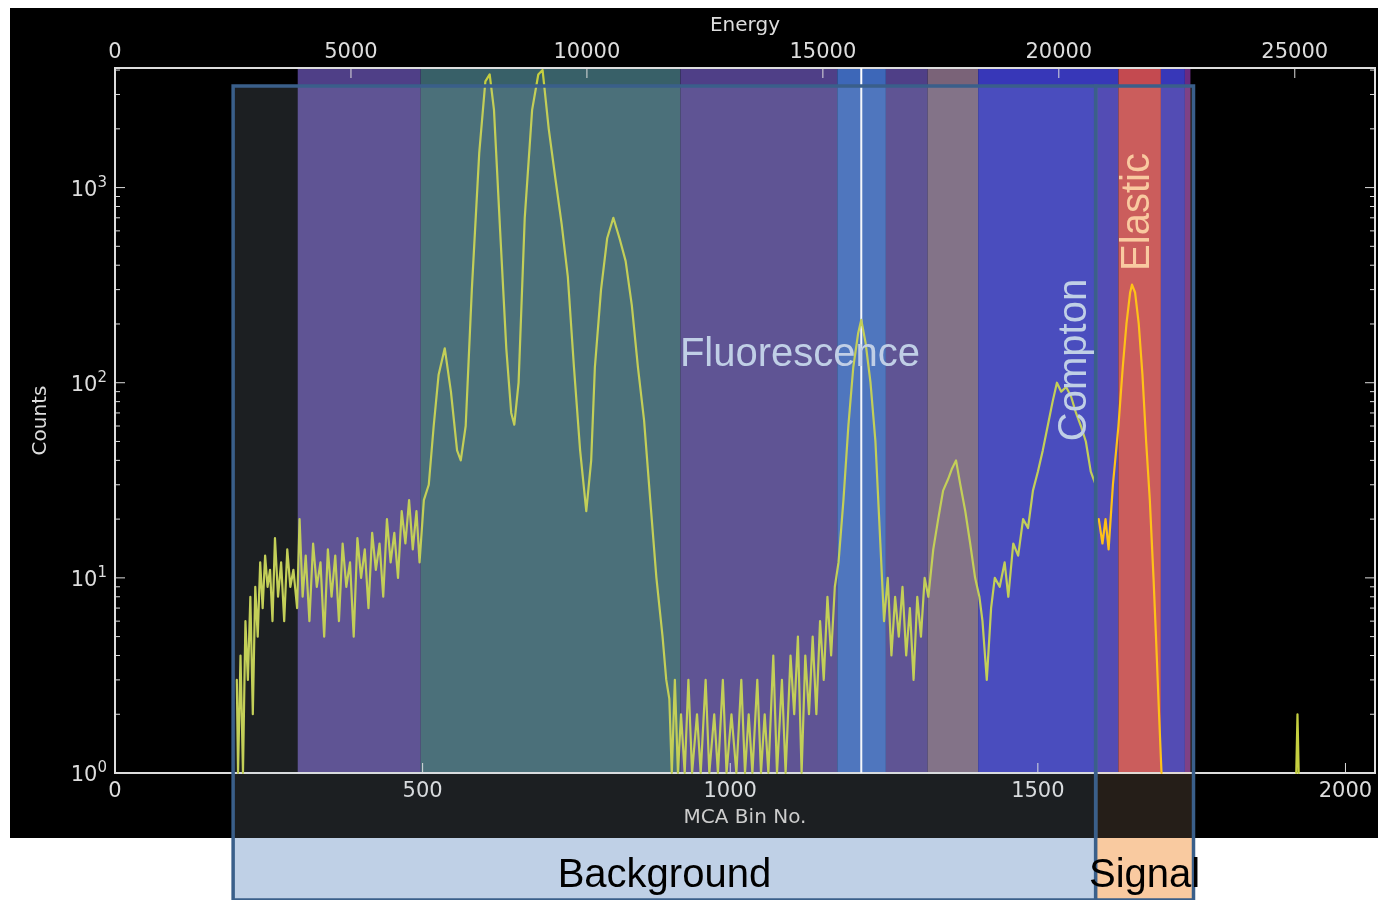 The image size is (1378, 900). I want to click on band-label: Background, so click(664, 873).